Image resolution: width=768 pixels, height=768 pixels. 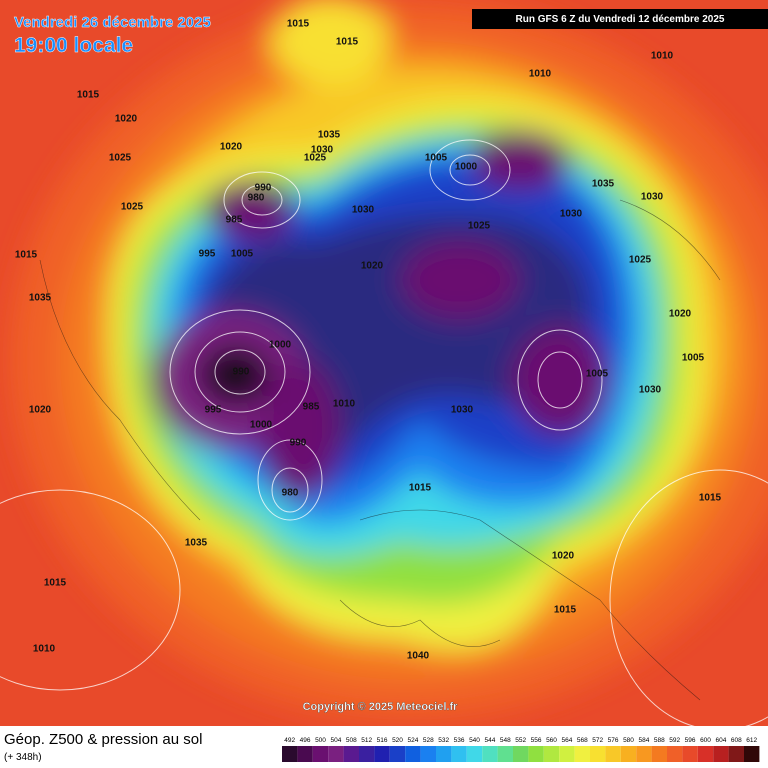 What do you see at coordinates (620, 19) in the screenshot?
I see `run-label: Run GFS 6 Z du Vendredi 12 décembre 2025` at bounding box center [620, 19].